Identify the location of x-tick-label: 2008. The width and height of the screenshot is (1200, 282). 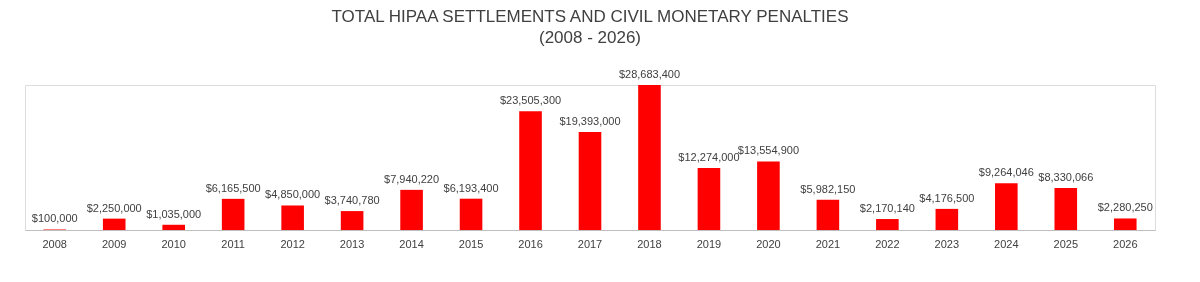
(54, 243).